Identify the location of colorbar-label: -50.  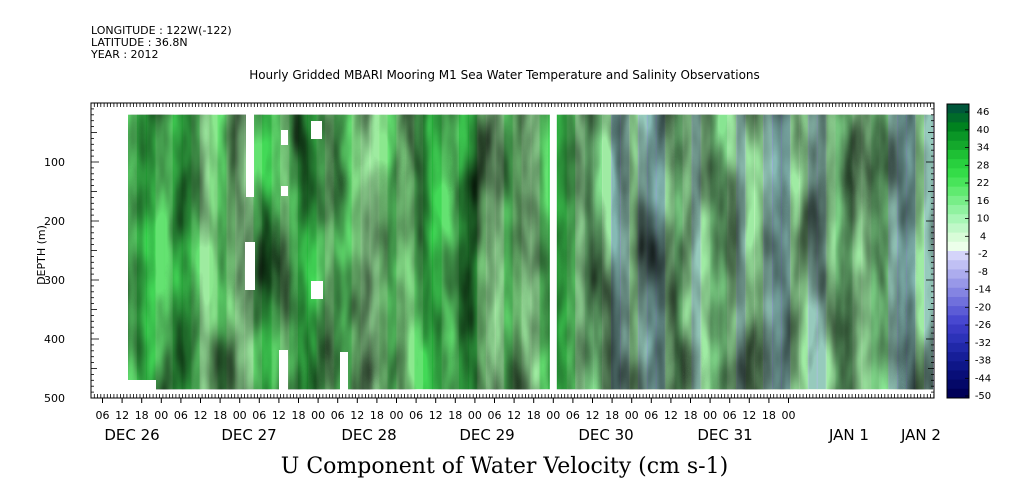
(983, 396).